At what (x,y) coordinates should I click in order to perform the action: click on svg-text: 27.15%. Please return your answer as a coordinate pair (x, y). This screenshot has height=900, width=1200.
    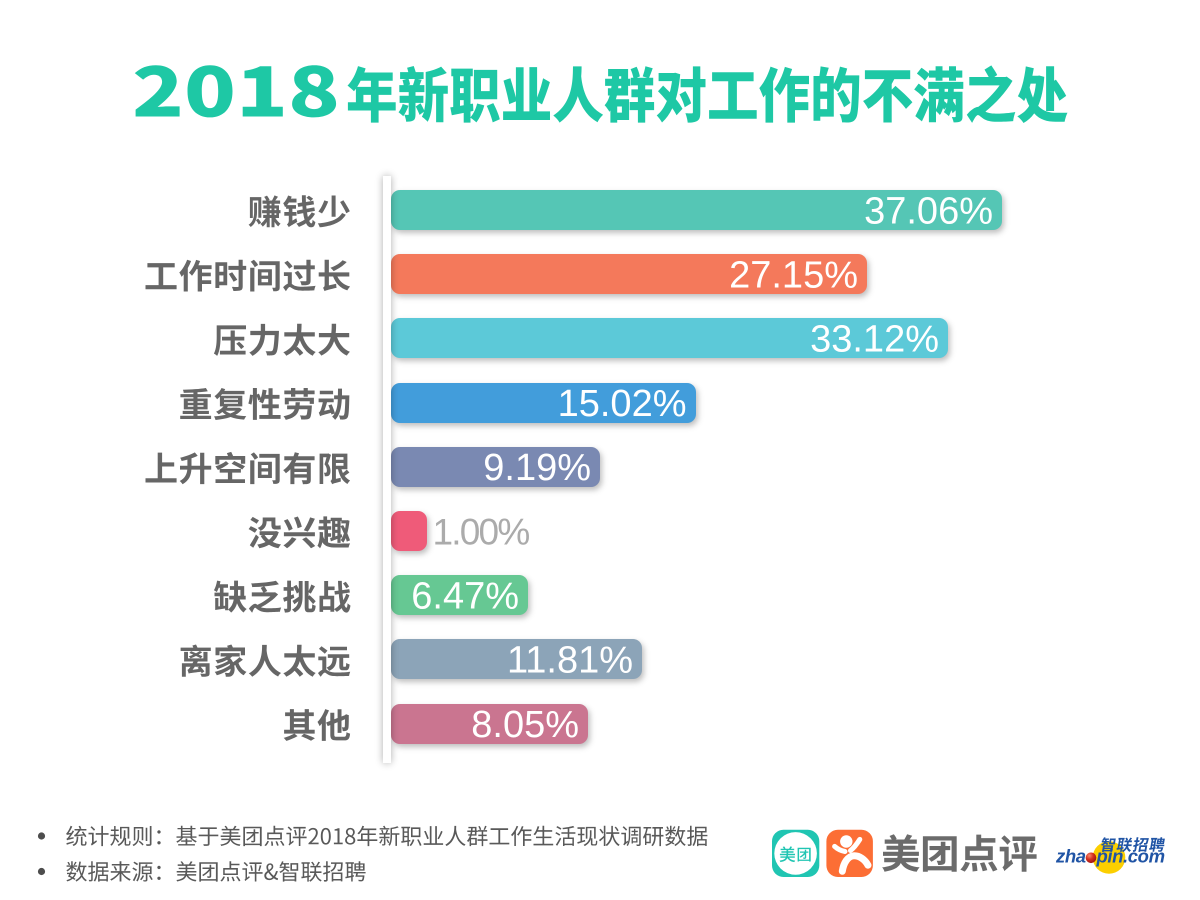
    Looking at the image, I should click on (793, 276).